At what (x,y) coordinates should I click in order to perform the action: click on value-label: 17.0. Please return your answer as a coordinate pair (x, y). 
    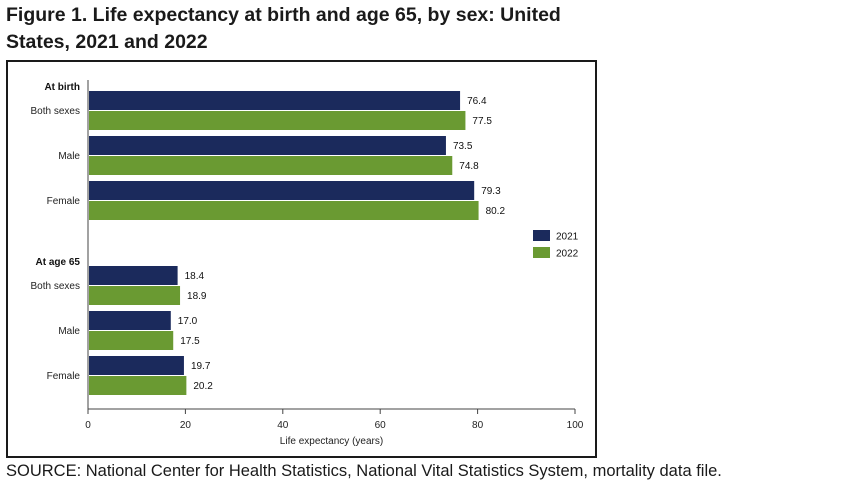
    Looking at the image, I should click on (188, 321).